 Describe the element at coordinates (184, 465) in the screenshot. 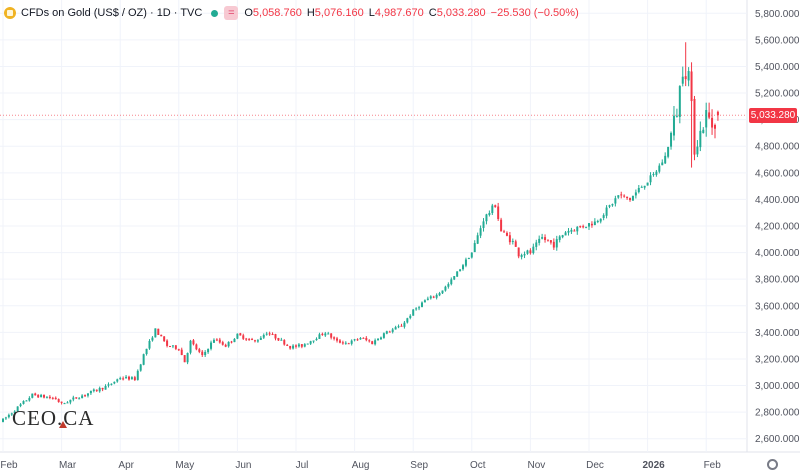

I see `x-tick-label: May` at that location.